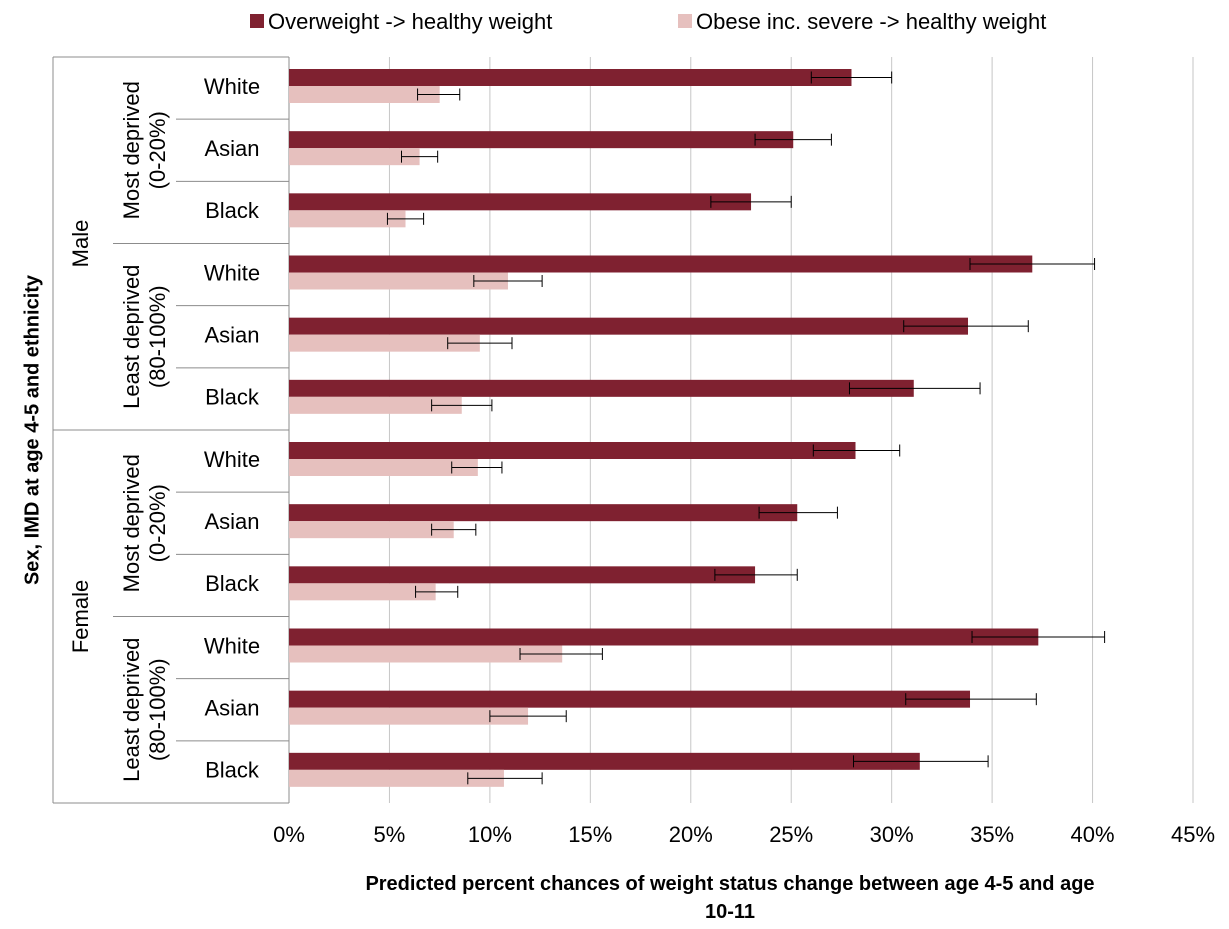 The height and width of the screenshot is (929, 1229). I want to click on legend-swatch-overweight, so click(257, 21).